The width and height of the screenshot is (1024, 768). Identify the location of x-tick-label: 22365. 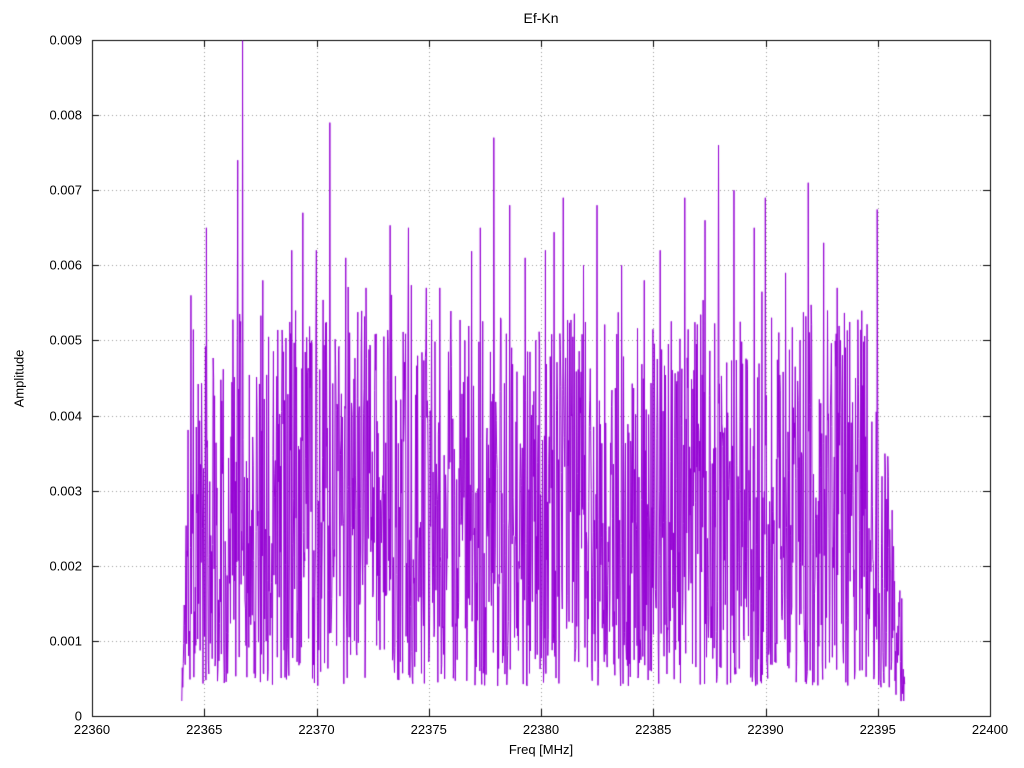
(204, 729).